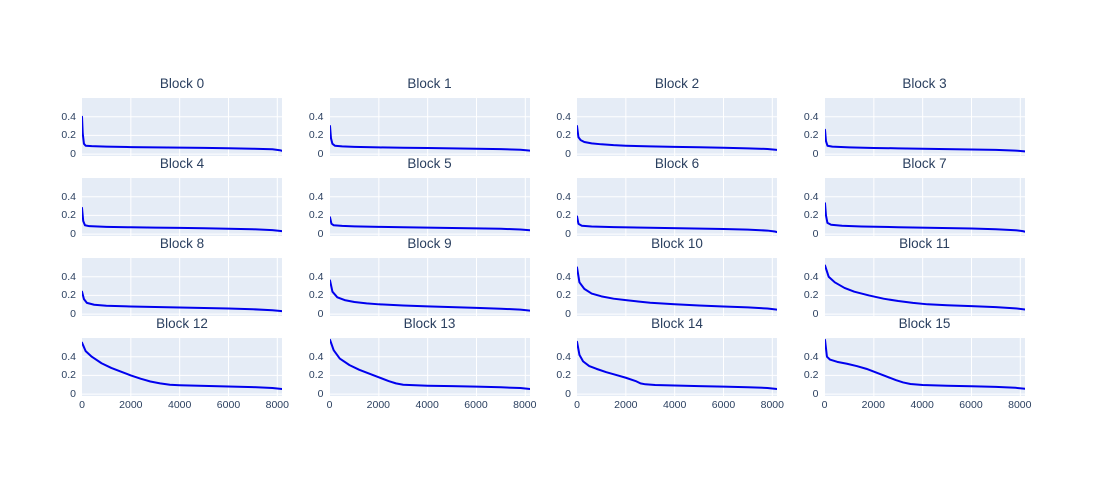 The image size is (1106, 480). I want to click on plot-area, so click(924, 127).